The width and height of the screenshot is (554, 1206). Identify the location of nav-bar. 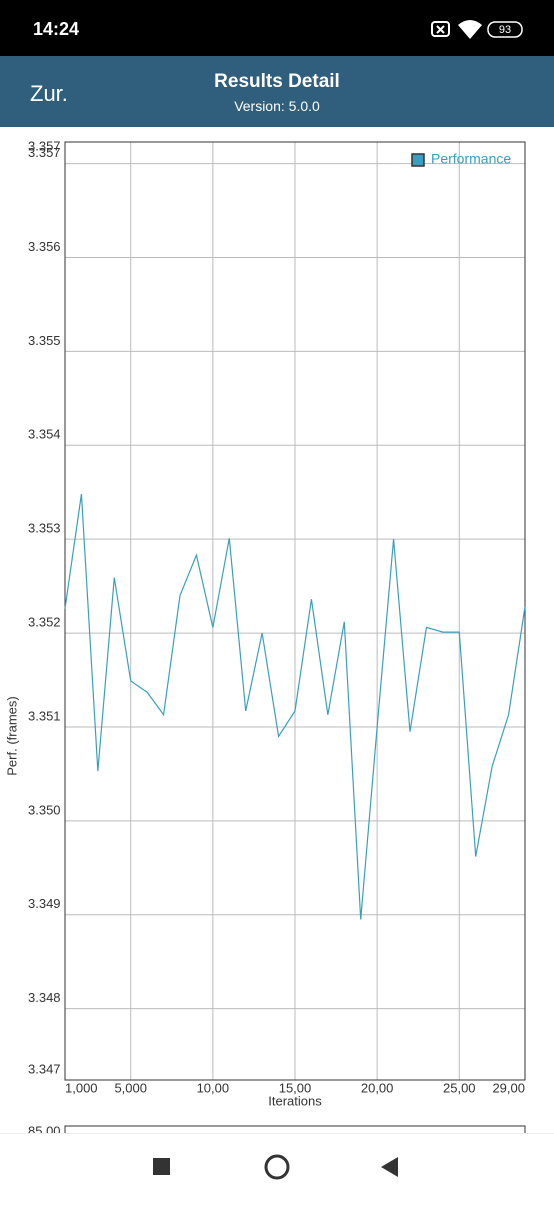
(277, 1167).